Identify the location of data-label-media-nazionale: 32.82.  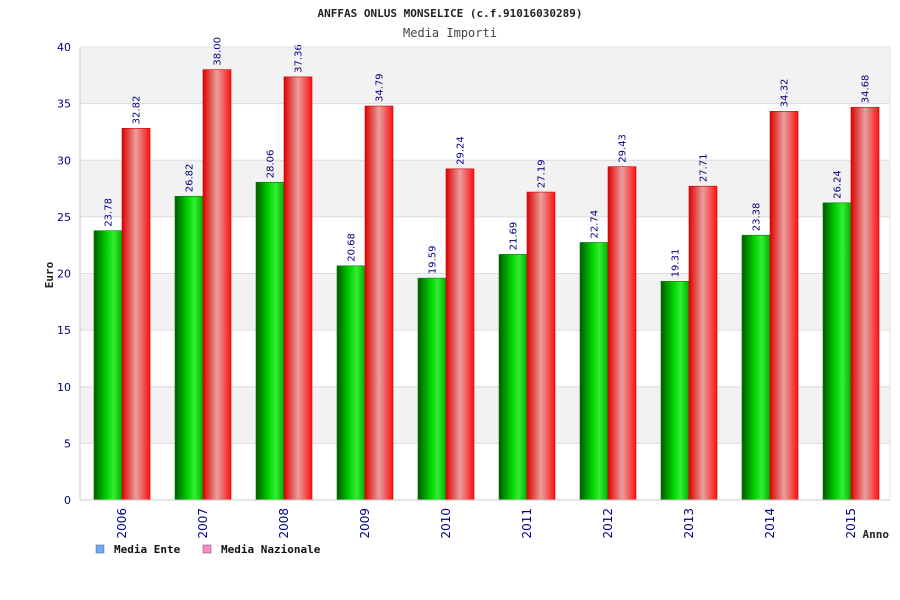
(137, 110).